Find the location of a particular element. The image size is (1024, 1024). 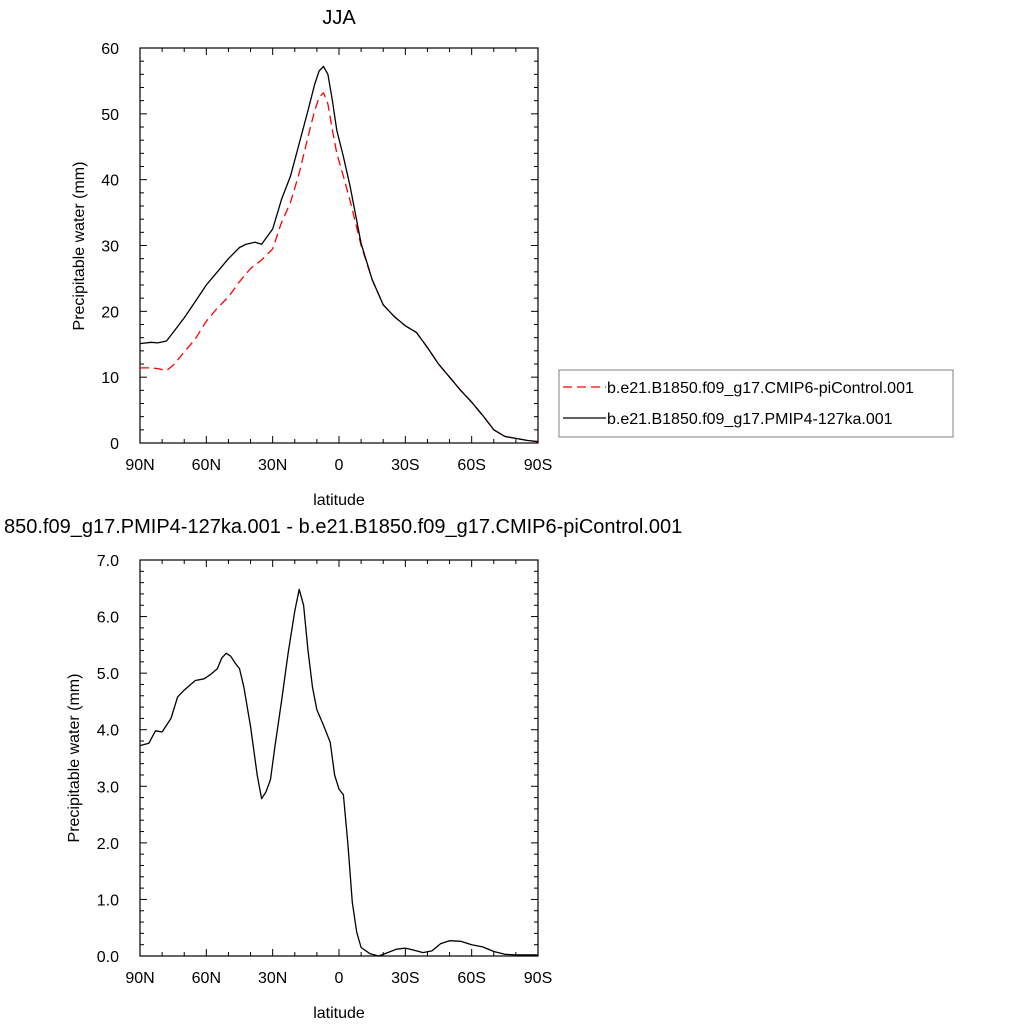

top-series is located at coordinates (339, 254).